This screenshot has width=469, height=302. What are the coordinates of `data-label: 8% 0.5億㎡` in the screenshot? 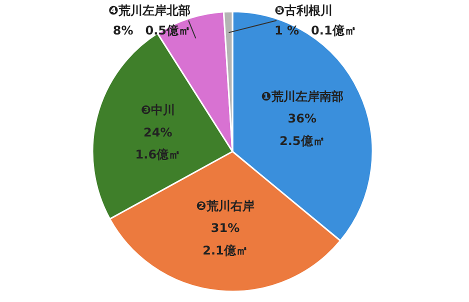 It's located at (151, 31).